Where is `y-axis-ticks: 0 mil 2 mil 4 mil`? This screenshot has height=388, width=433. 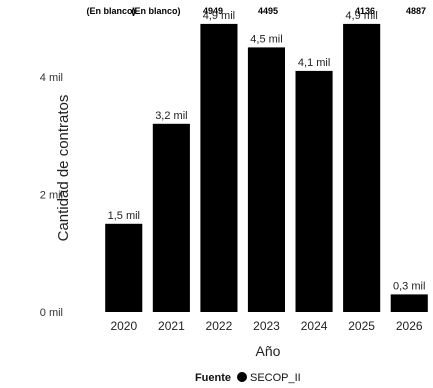
y-axis-ticks: 0 mil 2 mil 4 mil is located at coordinates (51, 195).